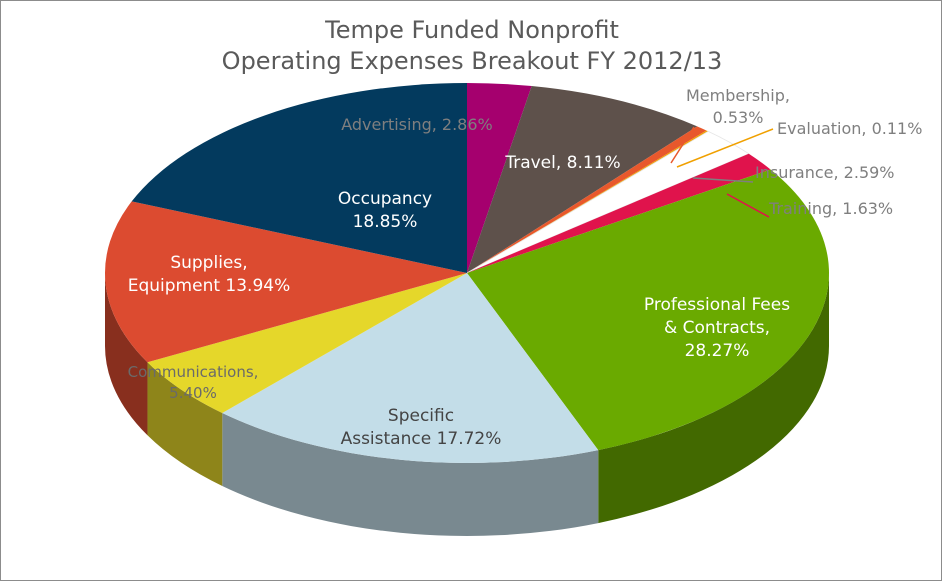 The image size is (942, 581). What do you see at coordinates (682, 145) in the screenshot?
I see `leader-membership` at bounding box center [682, 145].